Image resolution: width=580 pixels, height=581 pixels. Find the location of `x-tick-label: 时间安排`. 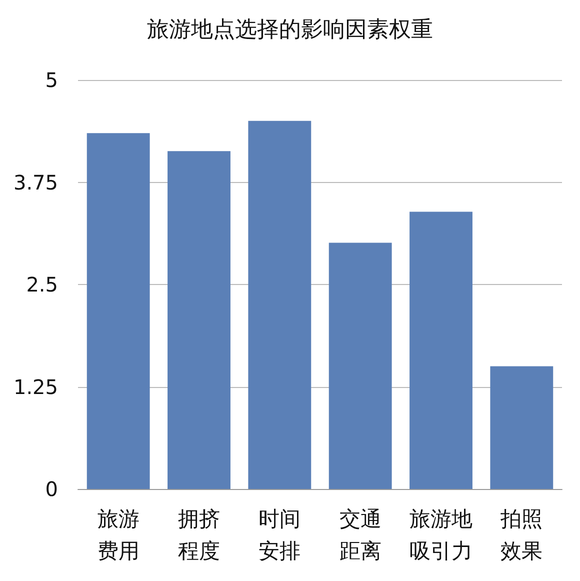

x-tick-label: 时间安排 is located at coordinates (279, 535).